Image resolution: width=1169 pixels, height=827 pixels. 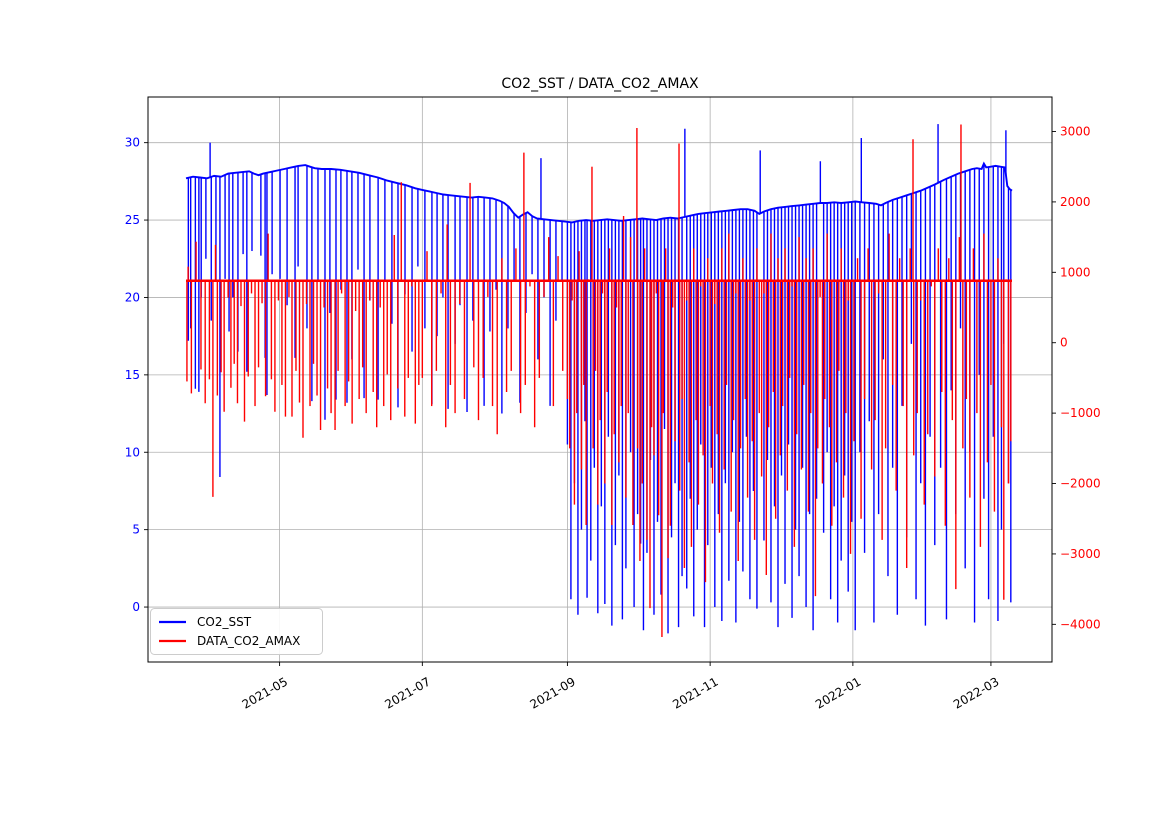 I want to click on co2-sst-baseline, so click(x=599, y=192).